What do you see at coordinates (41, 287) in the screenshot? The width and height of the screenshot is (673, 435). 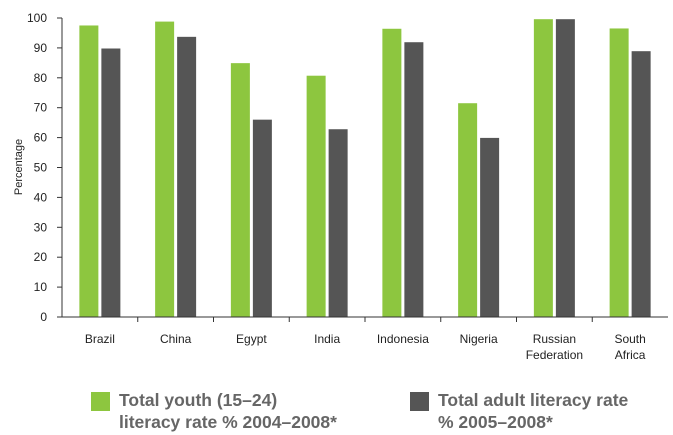 I see `y-tick-label: 10` at bounding box center [41, 287].